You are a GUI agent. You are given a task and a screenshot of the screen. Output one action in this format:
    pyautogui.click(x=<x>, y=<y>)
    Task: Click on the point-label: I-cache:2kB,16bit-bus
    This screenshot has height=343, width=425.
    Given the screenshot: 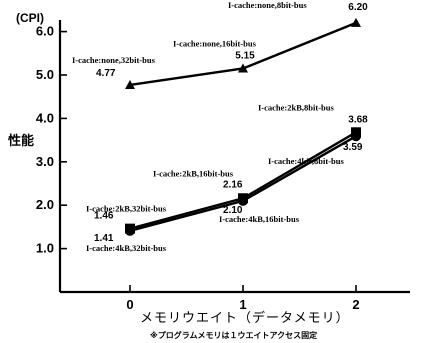 What is the action you would take?
    pyautogui.click(x=193, y=173)
    